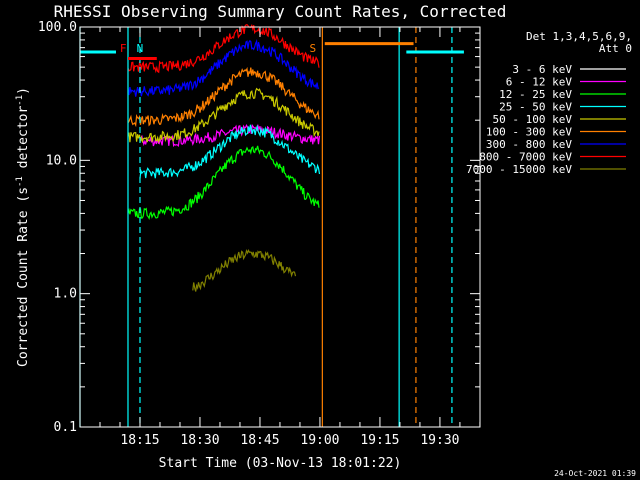 The width and height of the screenshot is (640, 480). Describe the element at coordinates (140, 48) in the screenshot. I see `annotation-label: N` at that location.